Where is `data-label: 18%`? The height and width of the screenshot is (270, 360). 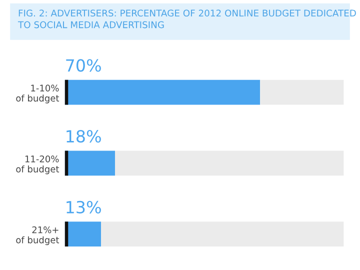 data-label: 18% is located at coordinates (83, 136).